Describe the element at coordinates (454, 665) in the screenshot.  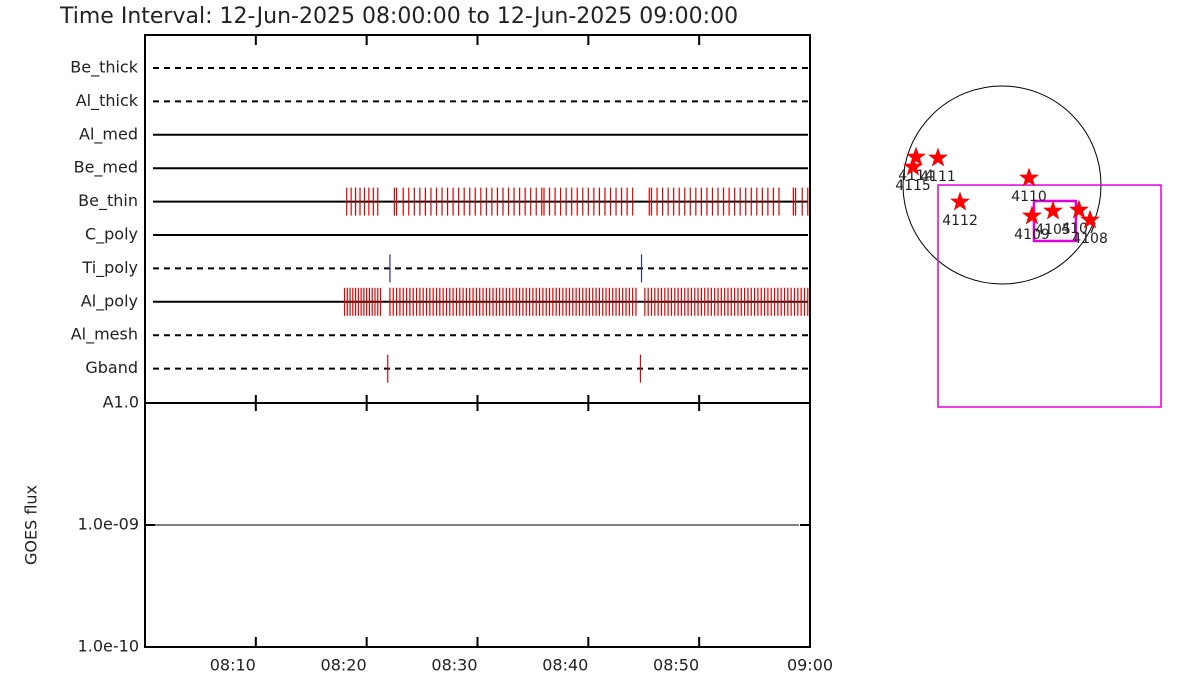
I see `x-tick-label: 08:30` at that location.